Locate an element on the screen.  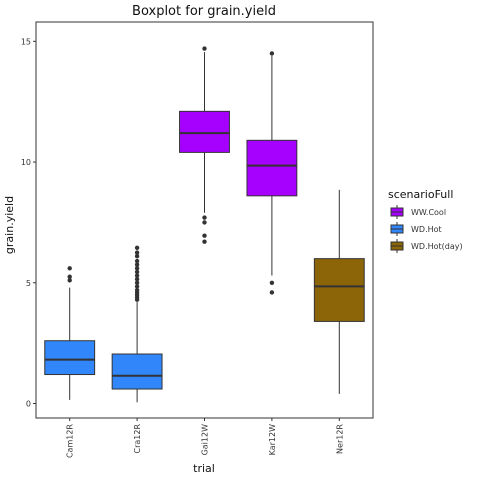
x-tick-label: Cra12R is located at coordinates (137, 439).